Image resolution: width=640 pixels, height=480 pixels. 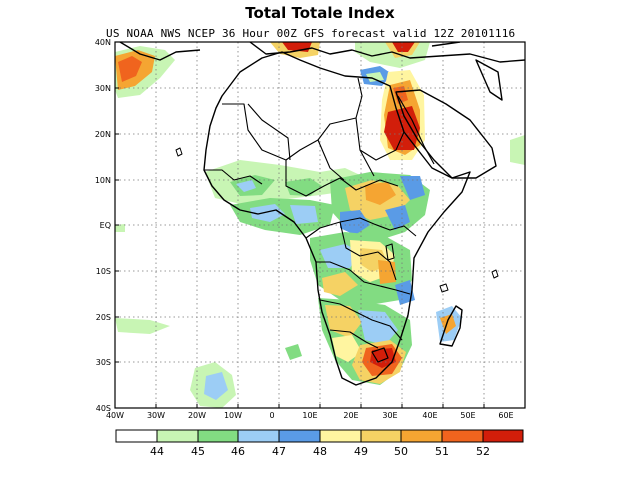 What do you see at coordinates (401, 451) in the screenshot?
I see `colorbar-label: 50` at bounding box center [401, 451].